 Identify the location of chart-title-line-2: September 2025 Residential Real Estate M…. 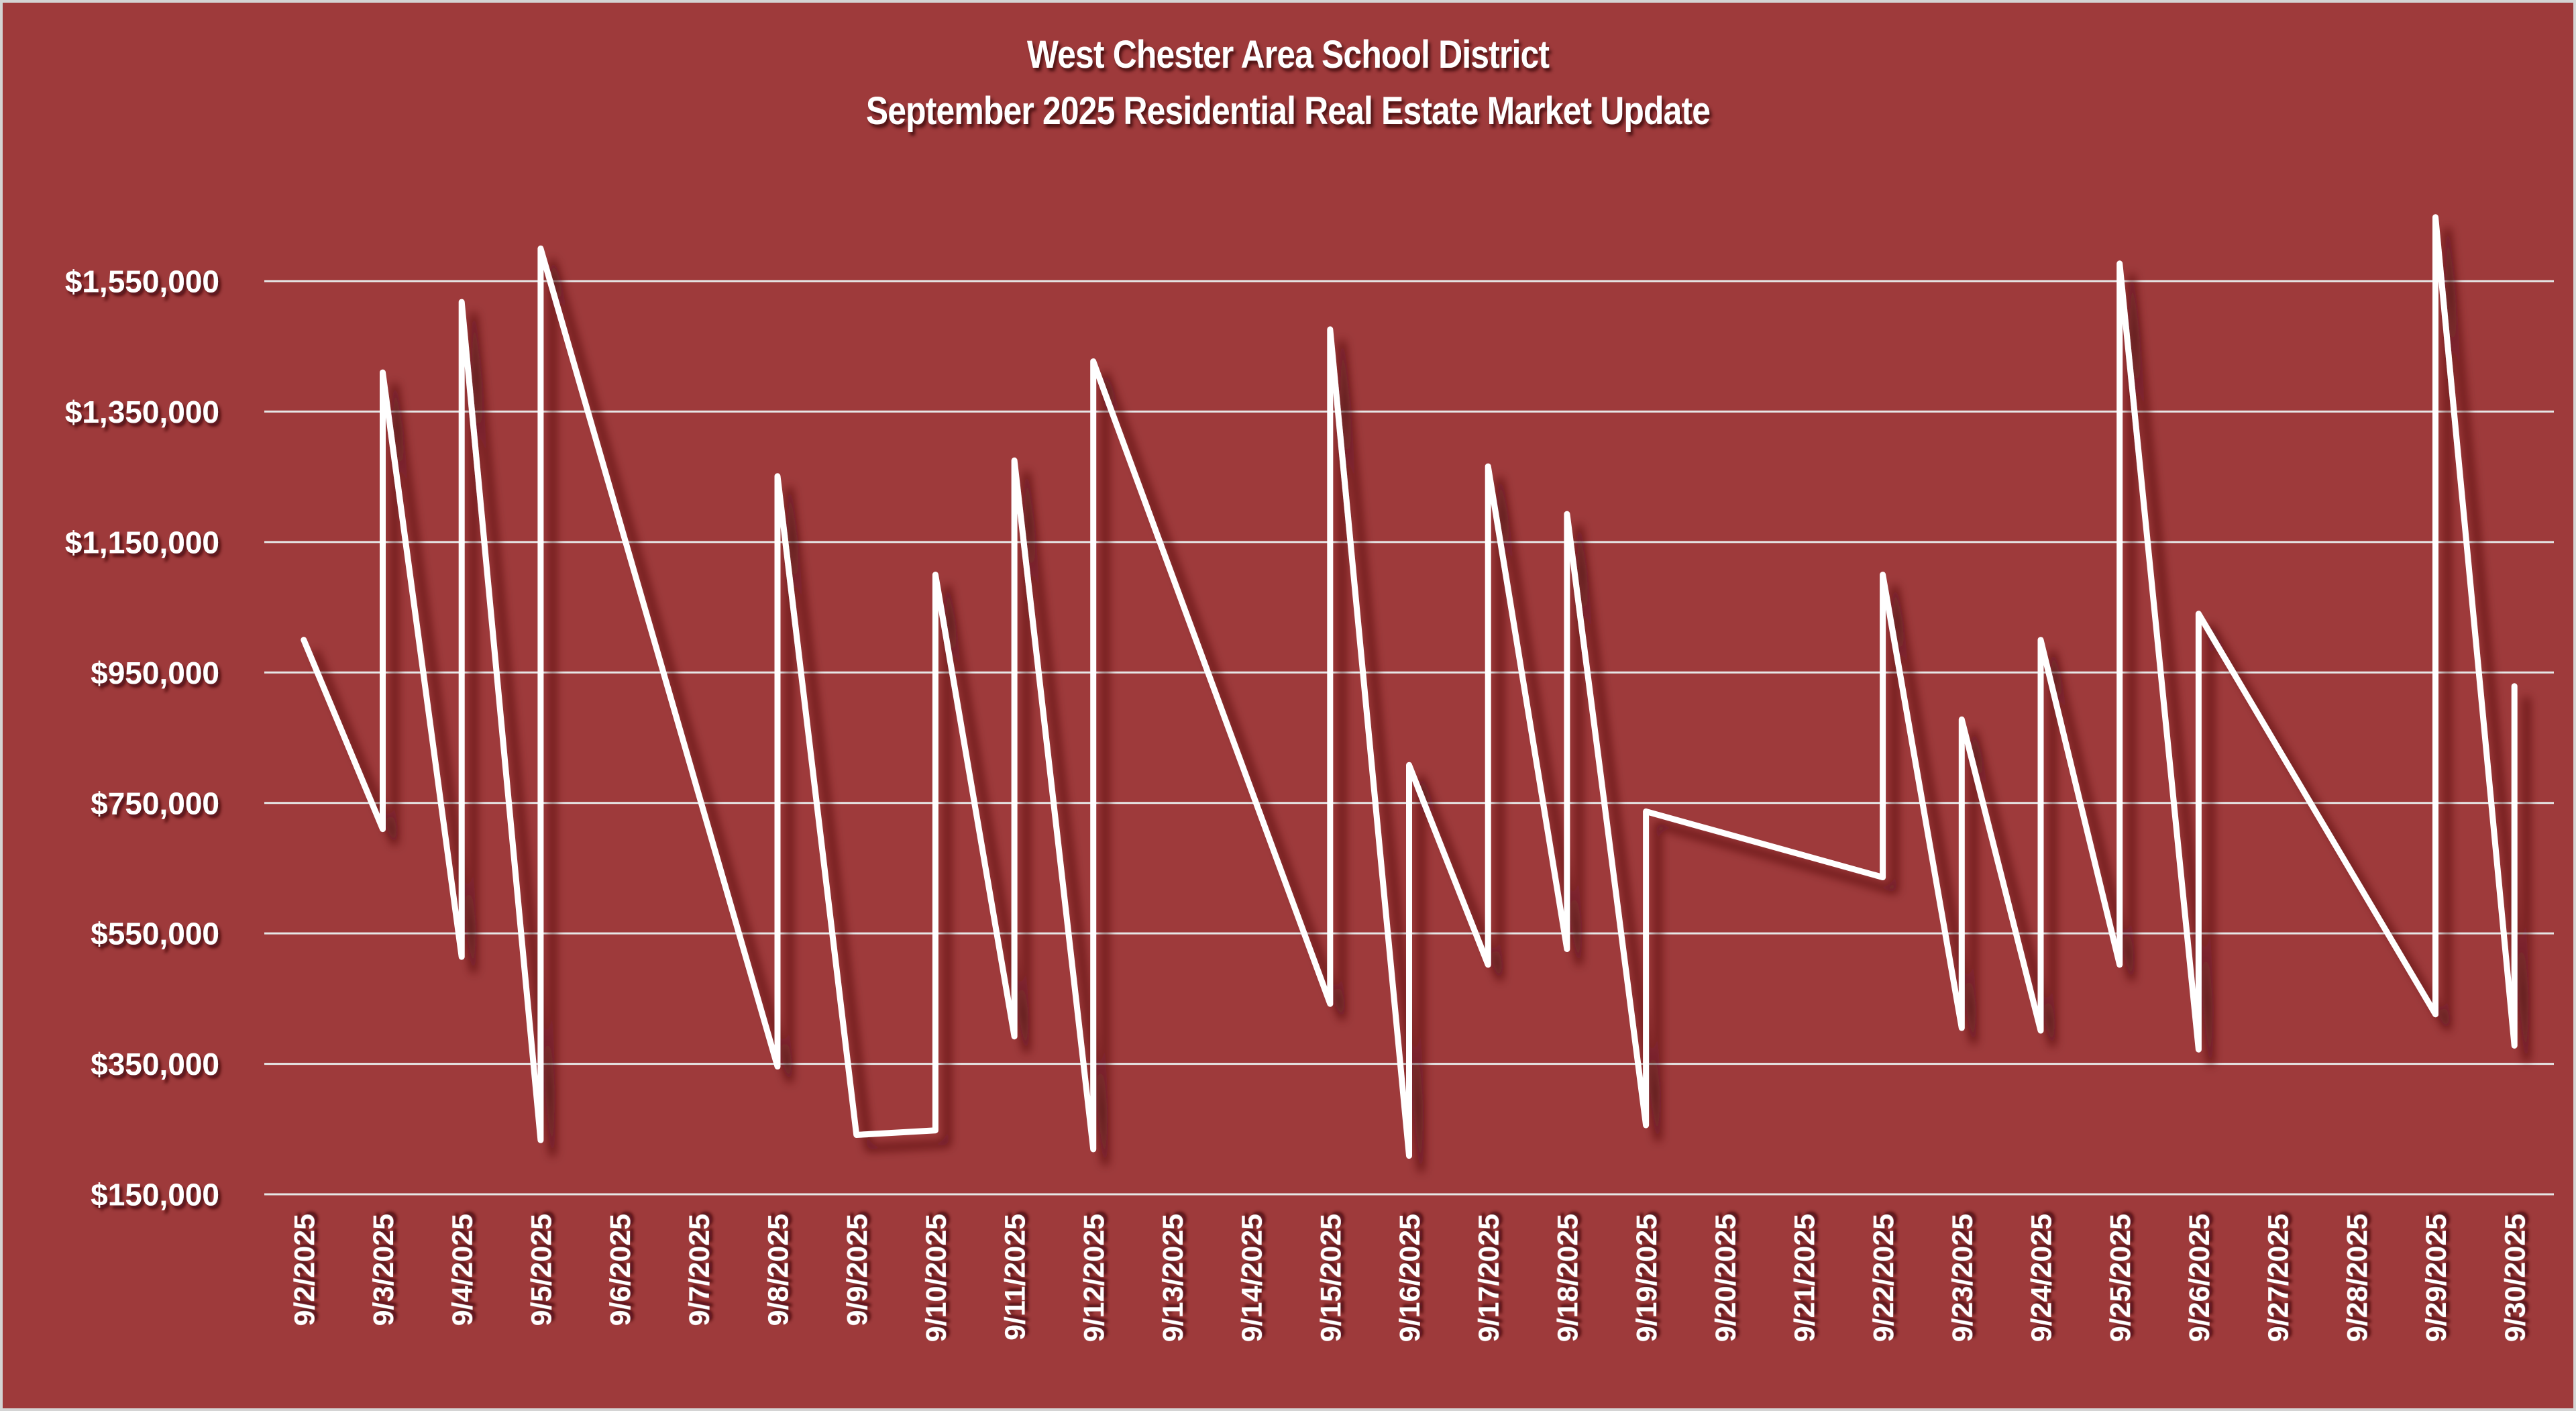
(1288, 111).